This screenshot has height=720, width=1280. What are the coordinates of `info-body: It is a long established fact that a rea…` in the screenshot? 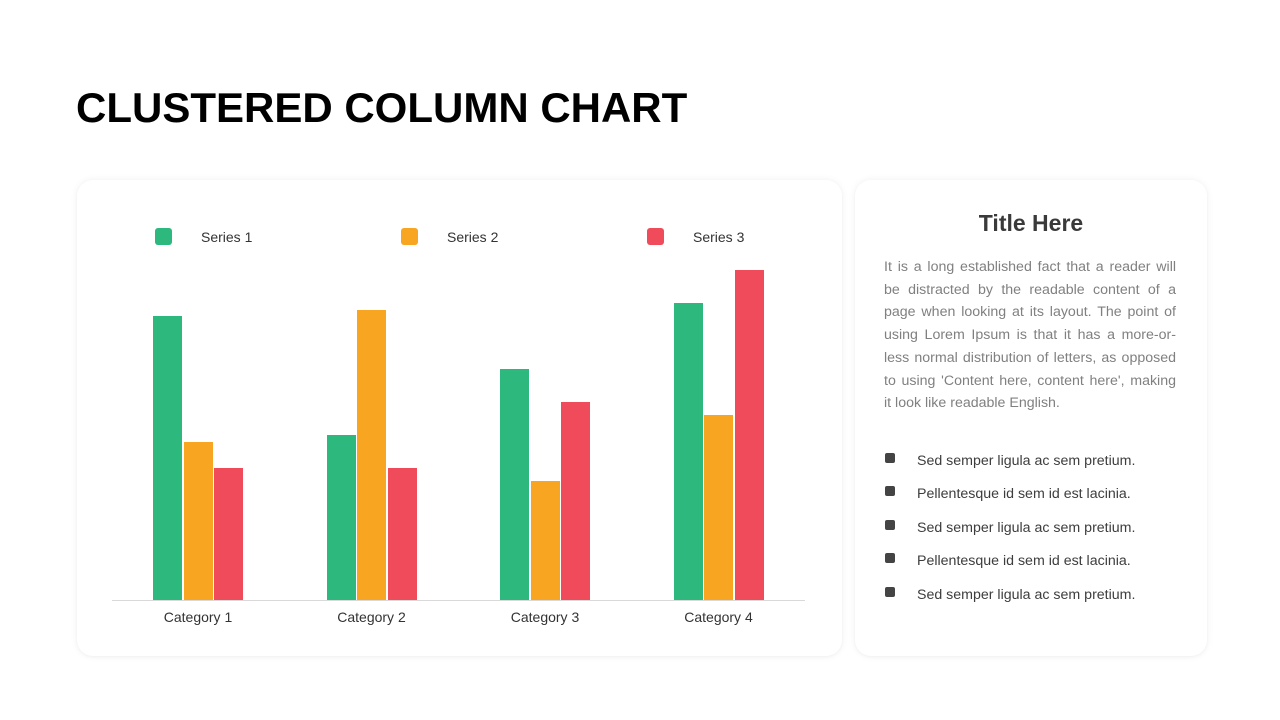 It's located at (1030, 335).